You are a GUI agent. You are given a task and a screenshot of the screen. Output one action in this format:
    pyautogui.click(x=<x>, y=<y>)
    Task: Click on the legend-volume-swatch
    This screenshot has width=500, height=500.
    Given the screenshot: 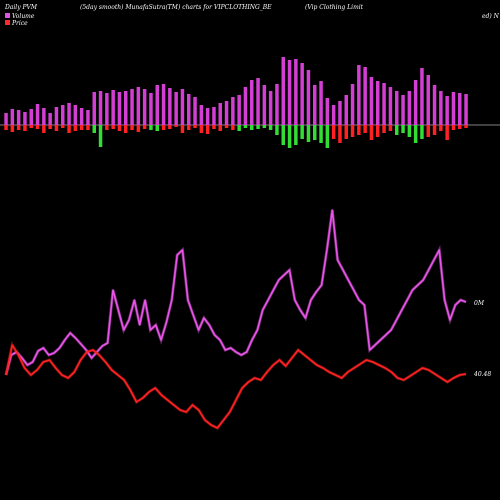 What is the action you would take?
    pyautogui.click(x=7, y=15)
    